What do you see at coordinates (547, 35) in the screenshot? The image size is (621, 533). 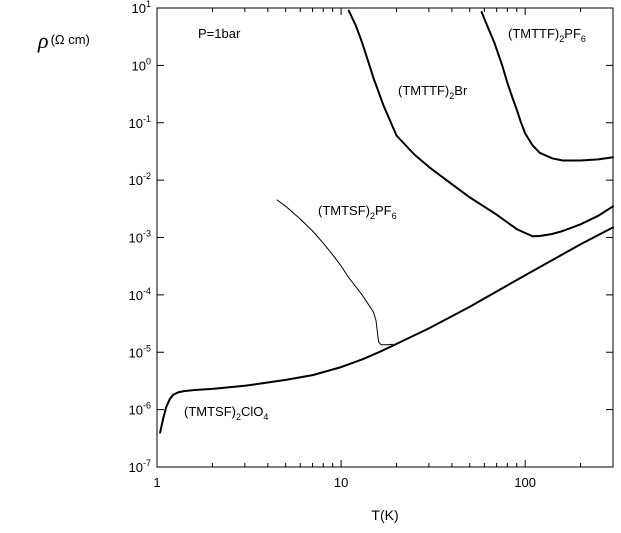 I see `series-label: (TMTTF)2PF6` at bounding box center [547, 35].